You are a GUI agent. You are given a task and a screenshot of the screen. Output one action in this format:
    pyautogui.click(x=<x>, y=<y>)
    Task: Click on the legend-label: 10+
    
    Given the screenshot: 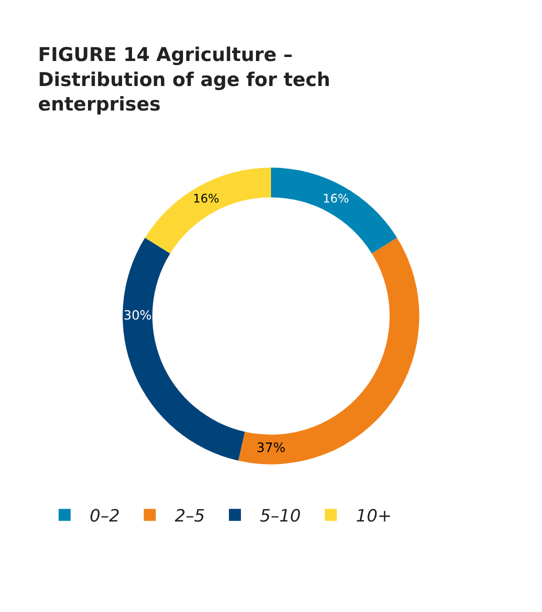 What is the action you would take?
    pyautogui.click(x=374, y=516)
    